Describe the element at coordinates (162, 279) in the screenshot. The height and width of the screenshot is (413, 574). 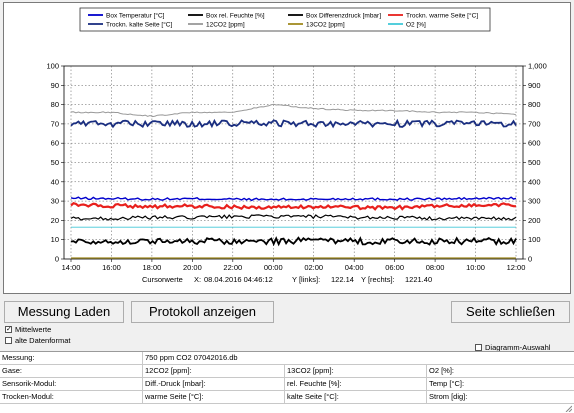
I see `cursor-label: Cursorwerte` at that location.